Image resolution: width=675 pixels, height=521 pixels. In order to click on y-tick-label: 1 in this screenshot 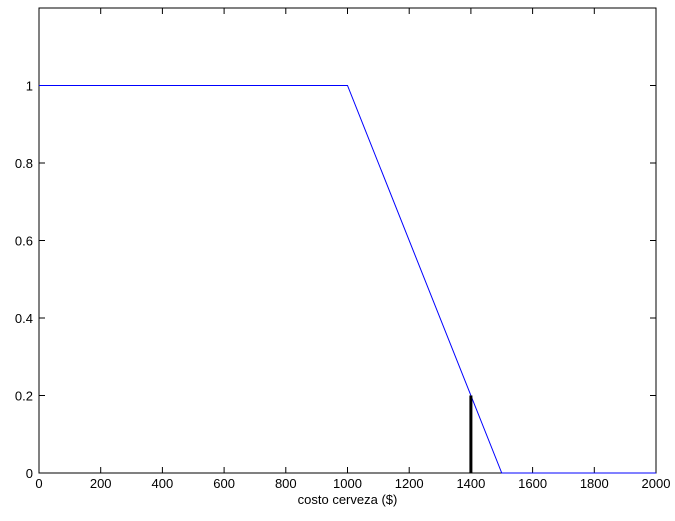, I will do `click(29, 86)`.